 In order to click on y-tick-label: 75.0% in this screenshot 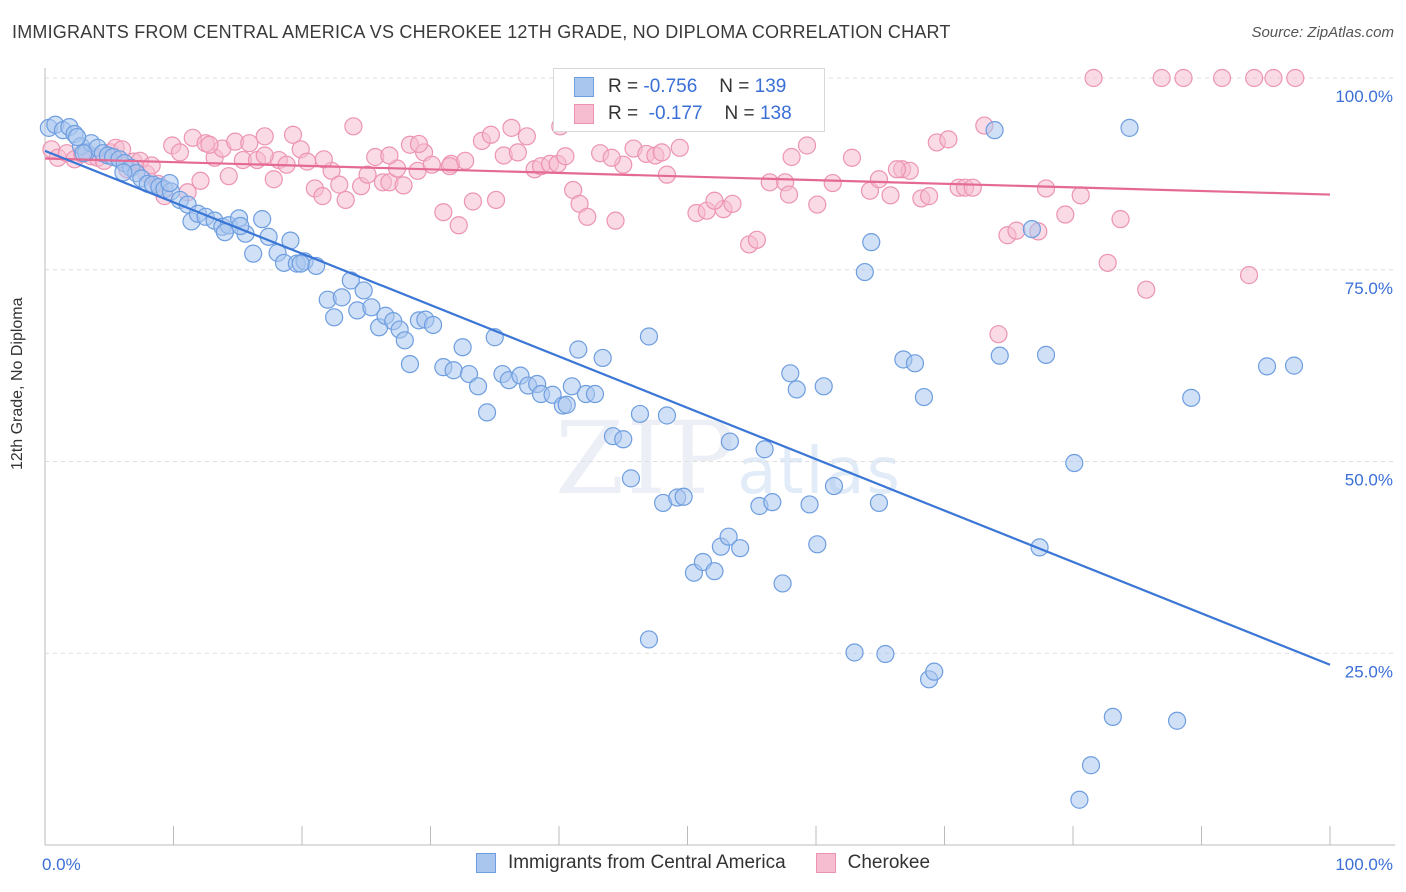, I will do `click(1369, 288)`.